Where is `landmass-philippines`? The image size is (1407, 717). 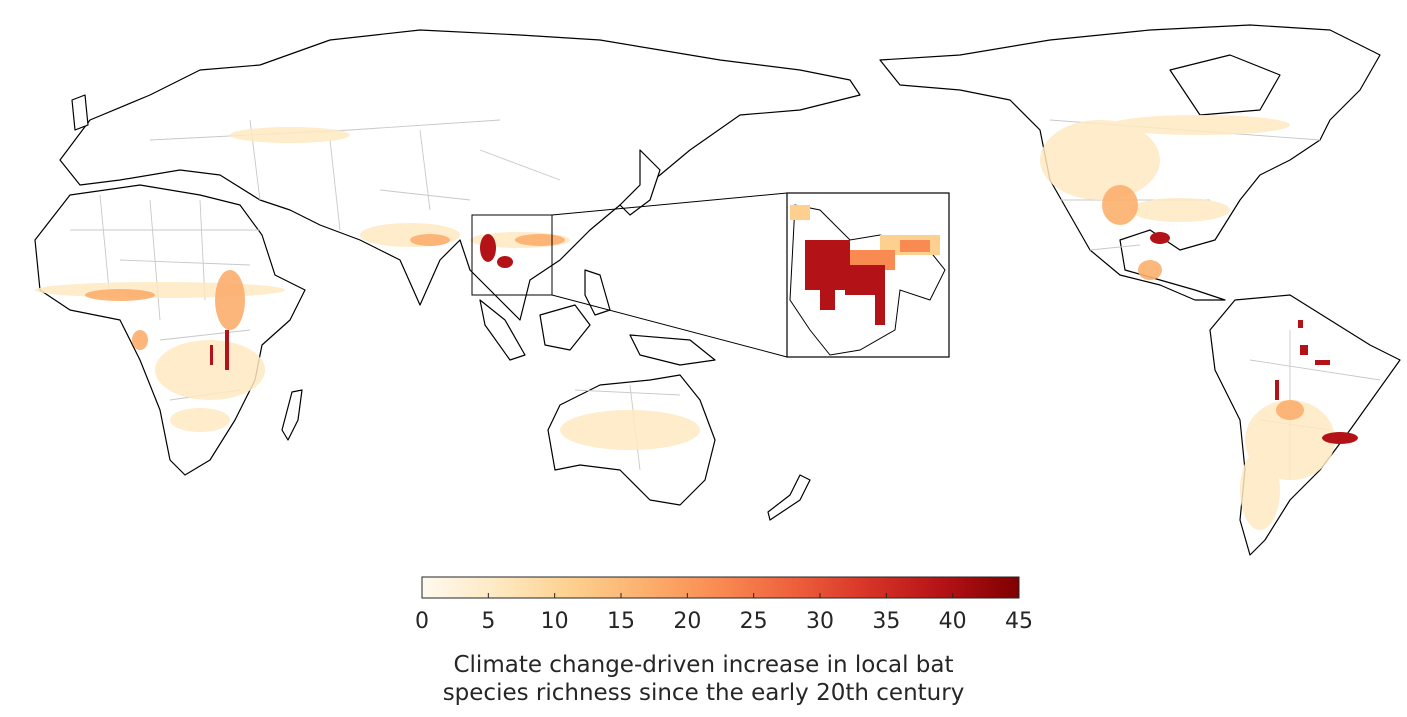 landmass-philippines is located at coordinates (597, 292).